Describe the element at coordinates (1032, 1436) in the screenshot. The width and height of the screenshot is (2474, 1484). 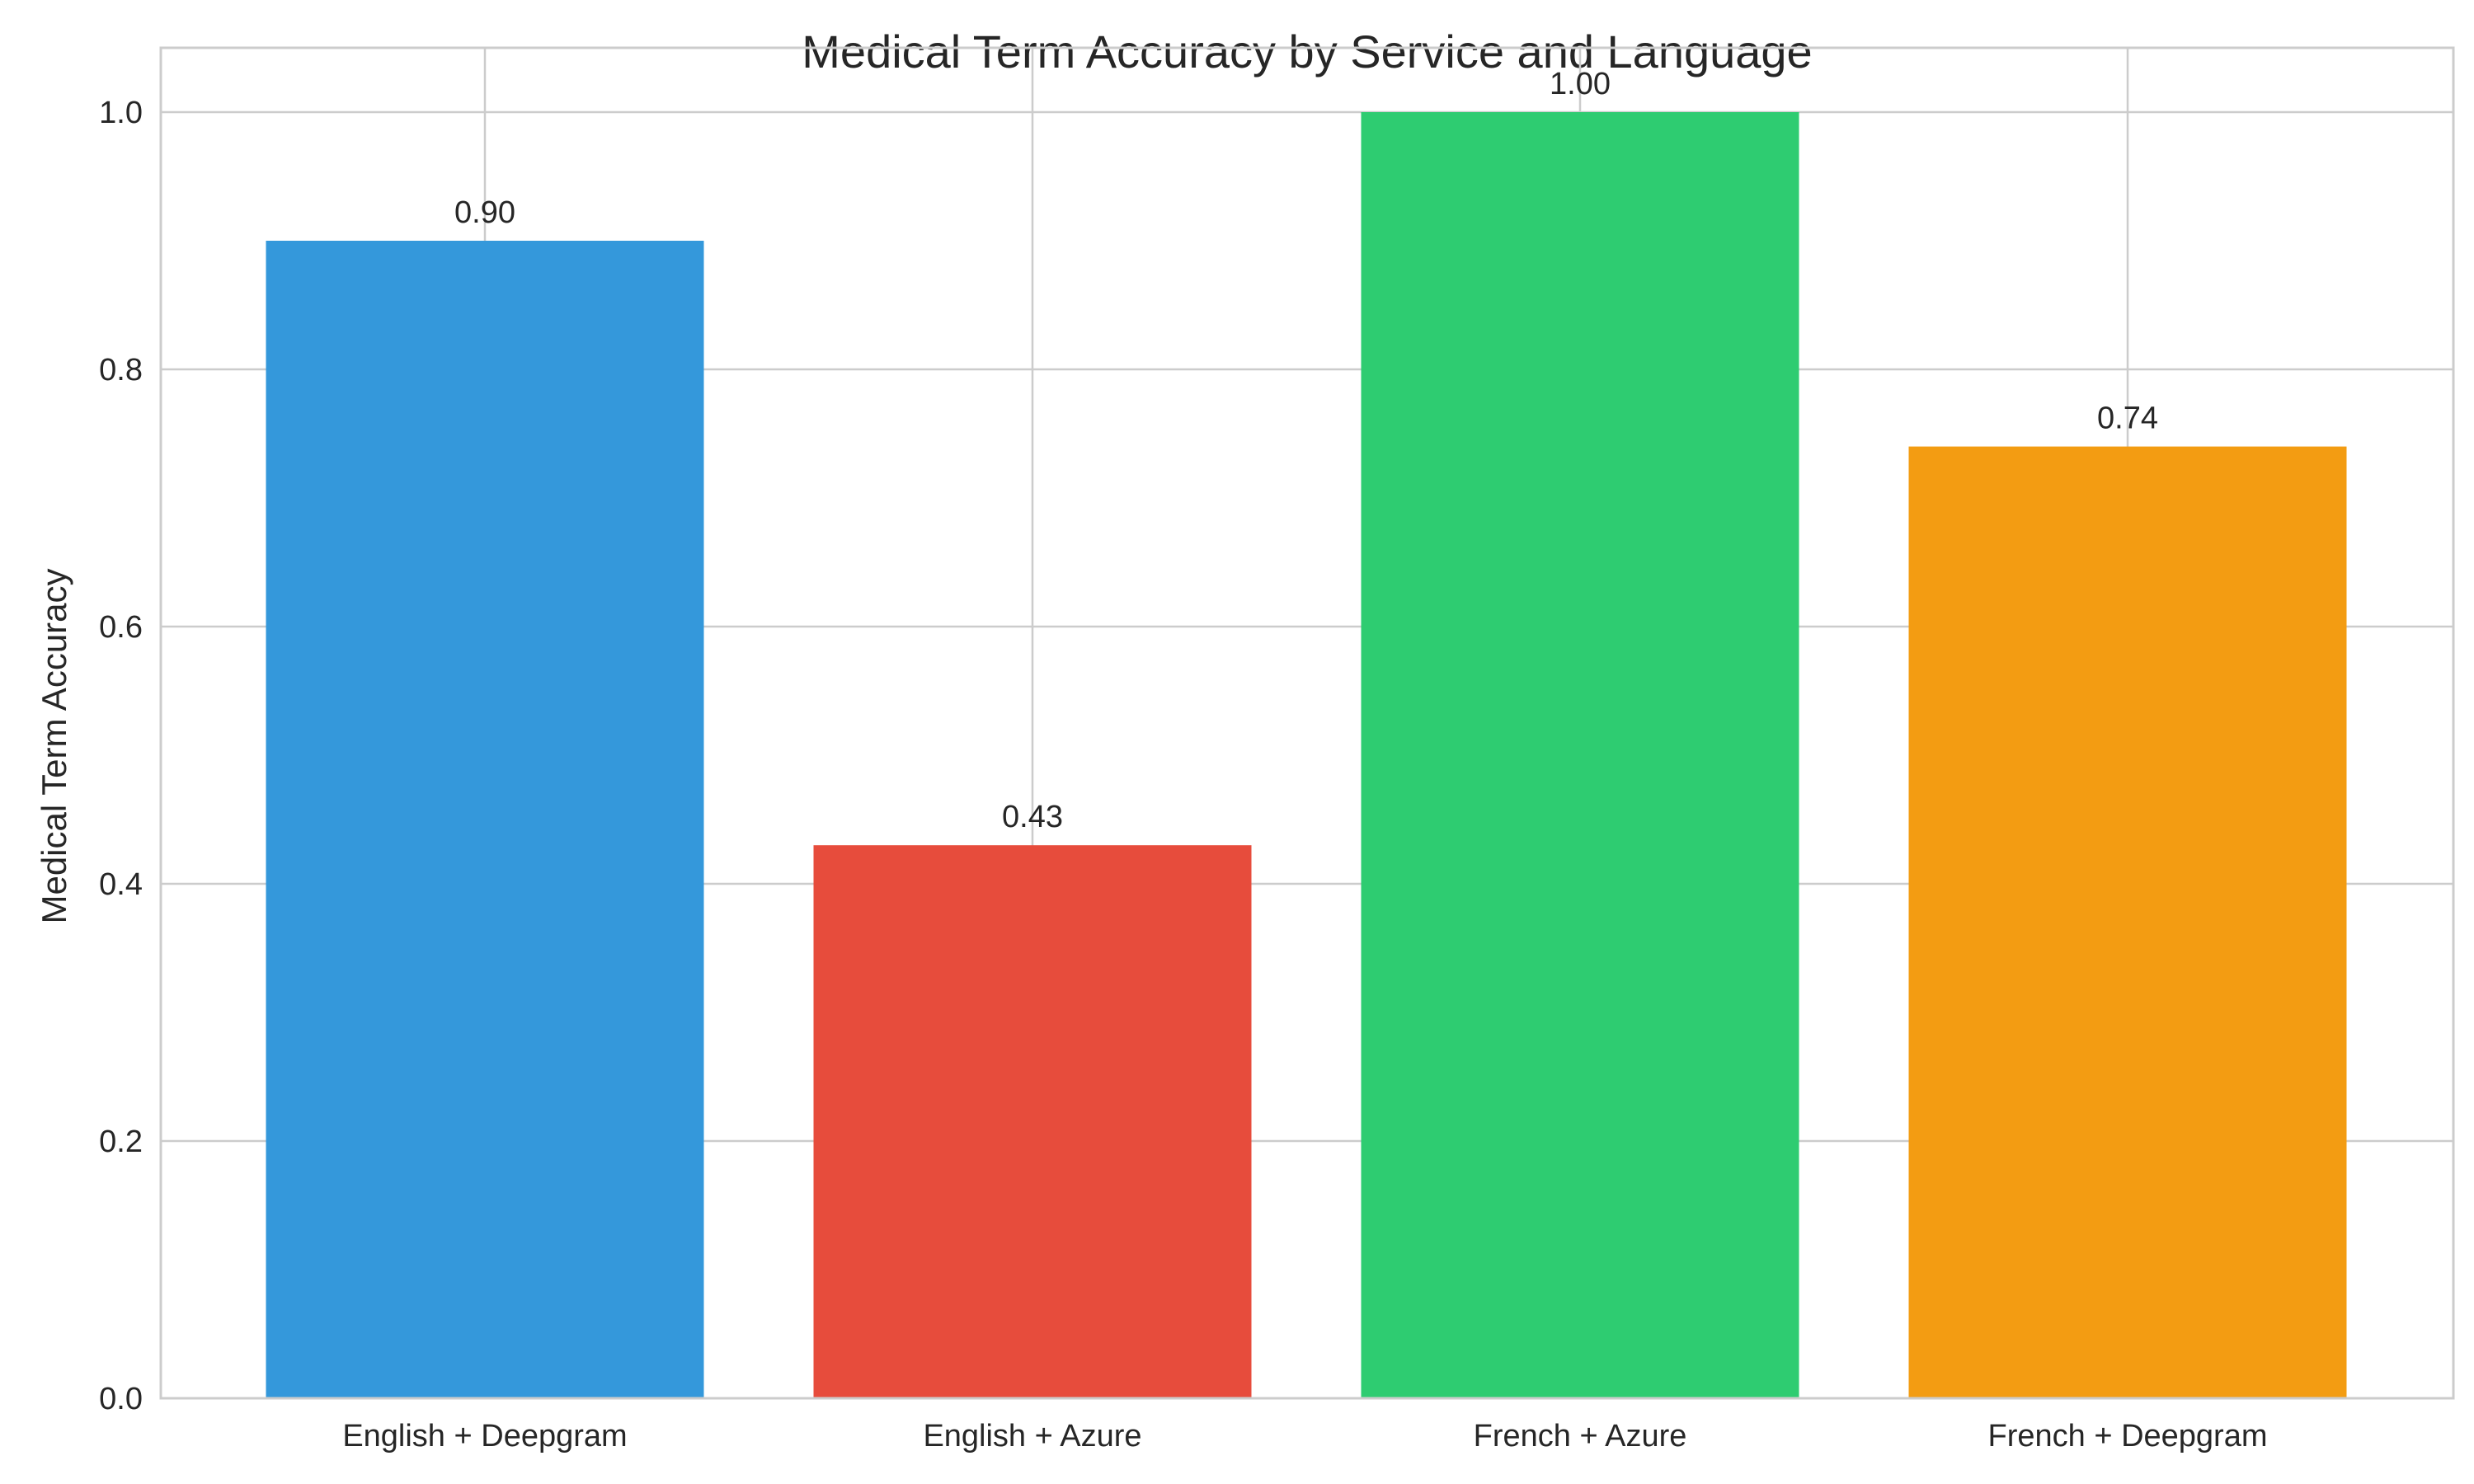
I see `x-tick-label: English + Azure` at that location.